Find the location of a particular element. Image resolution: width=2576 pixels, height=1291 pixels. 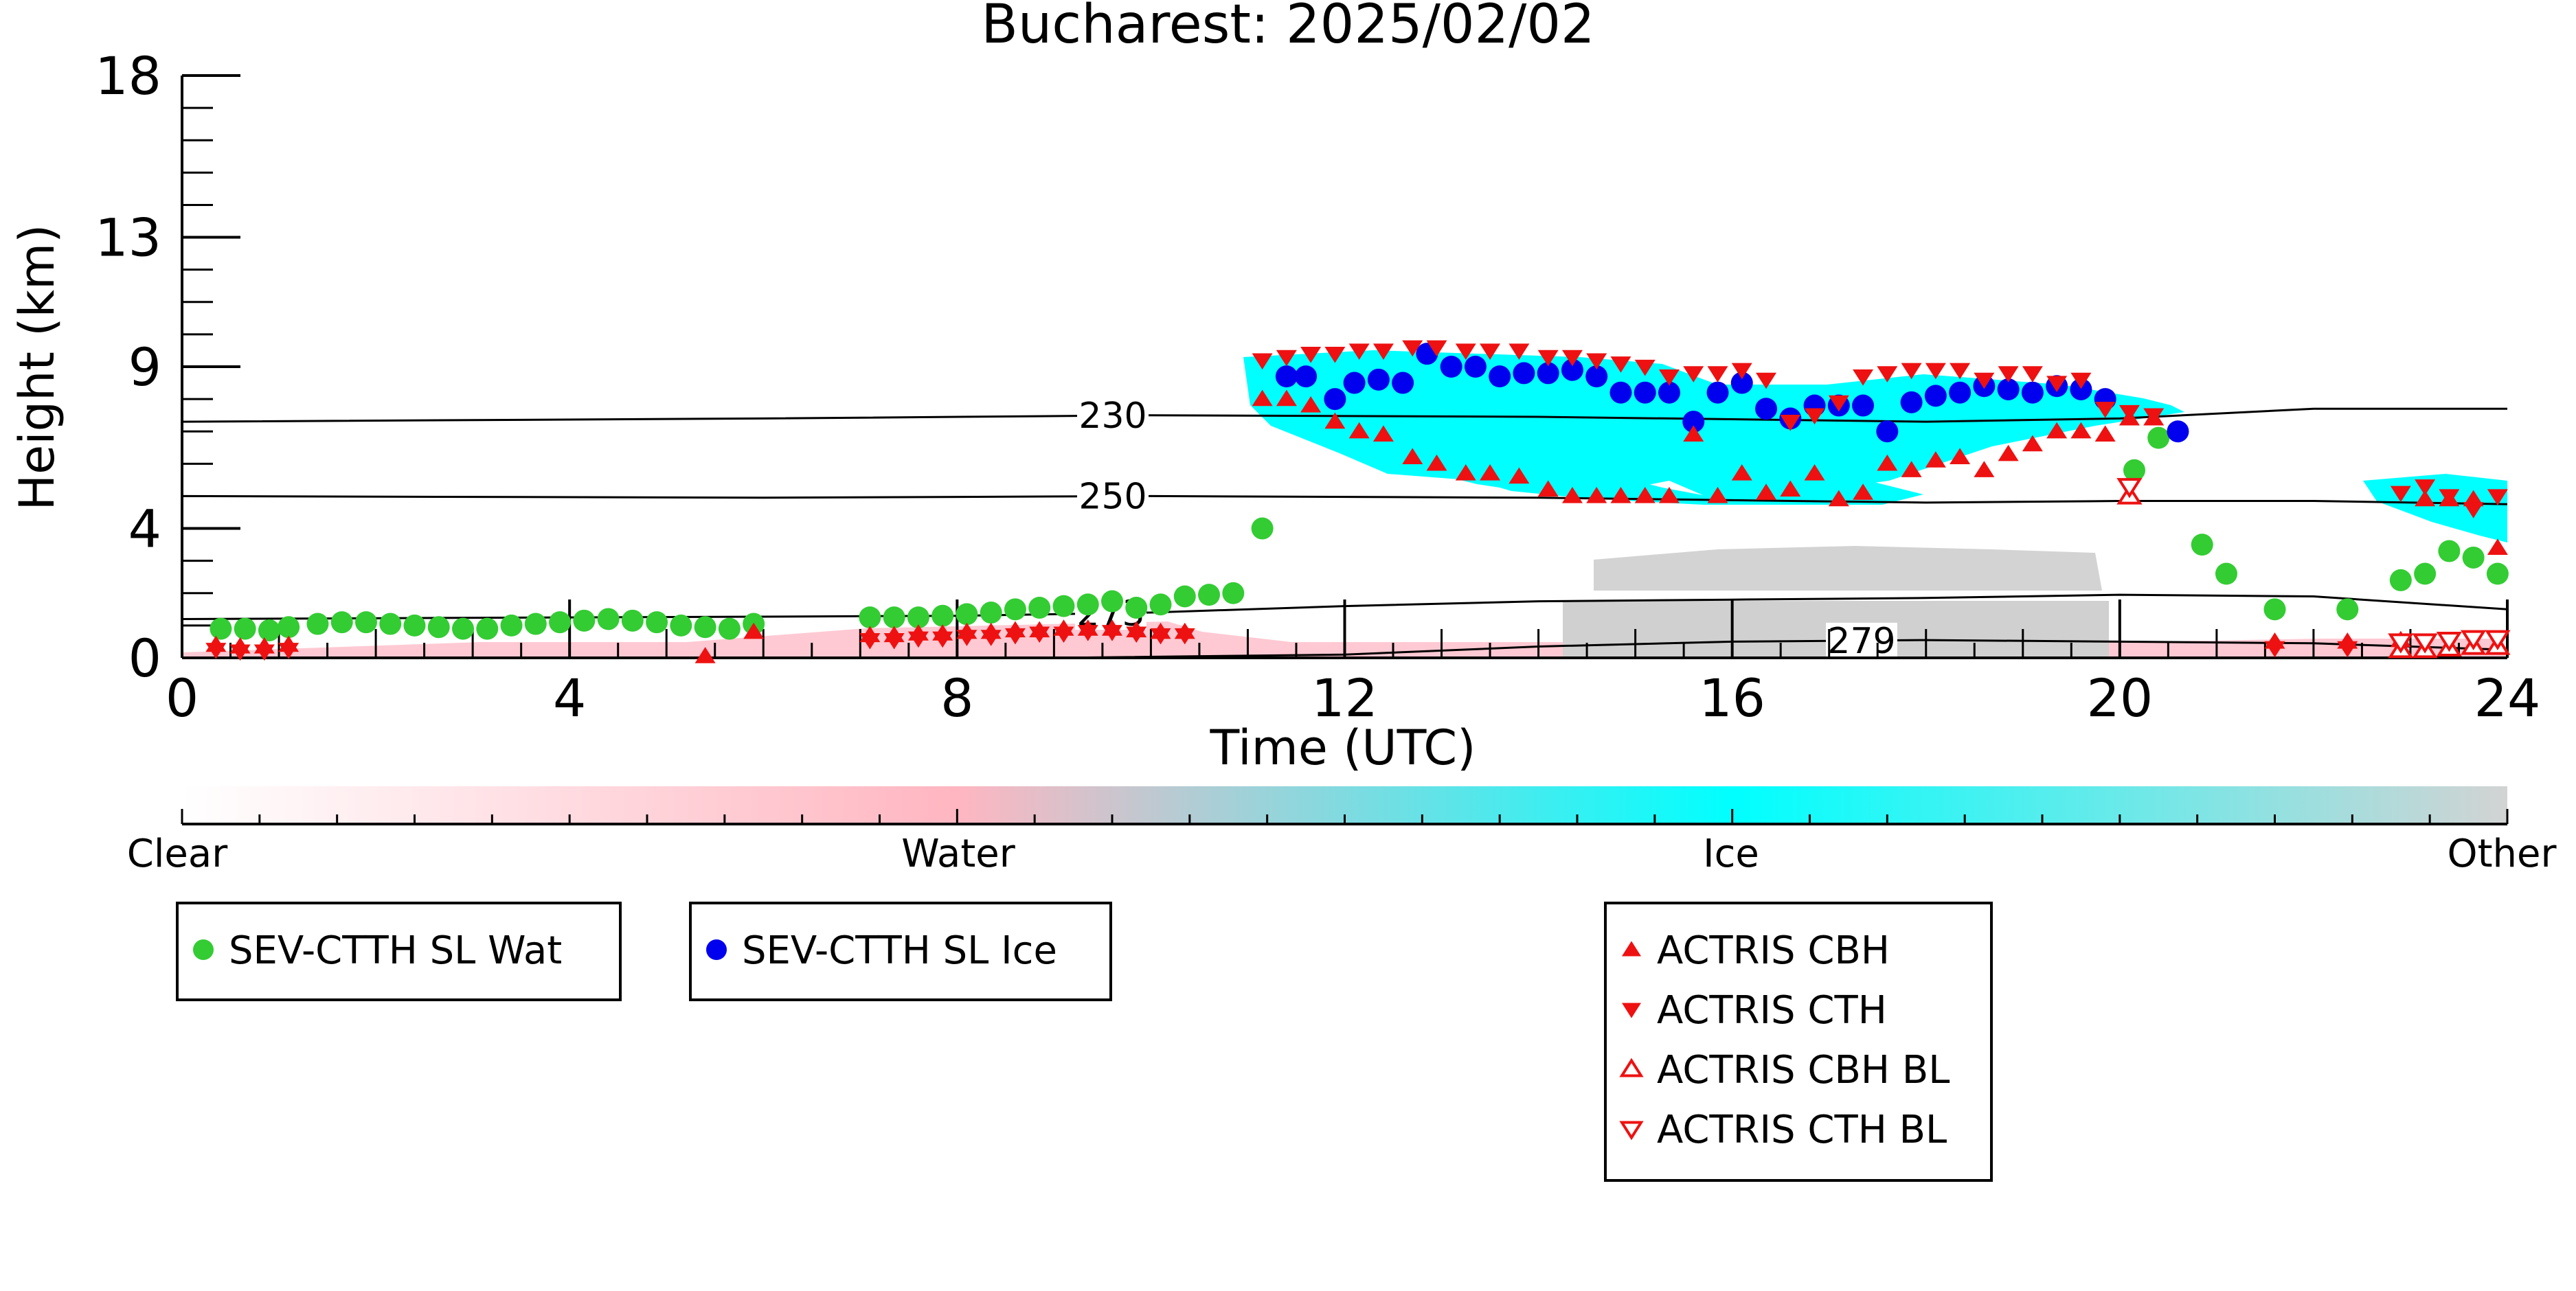

ice-cloud-region-late is located at coordinates (2435, 508).